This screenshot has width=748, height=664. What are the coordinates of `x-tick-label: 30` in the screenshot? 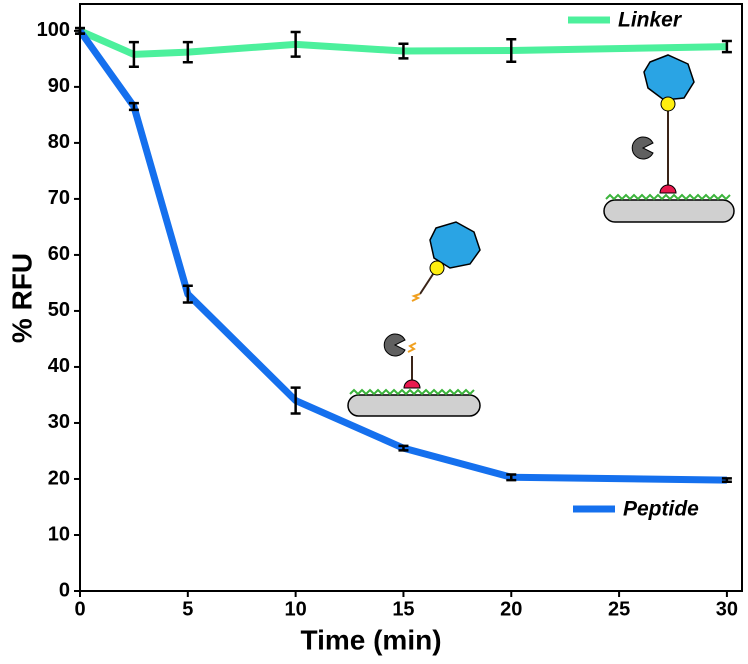 It's located at (727, 609).